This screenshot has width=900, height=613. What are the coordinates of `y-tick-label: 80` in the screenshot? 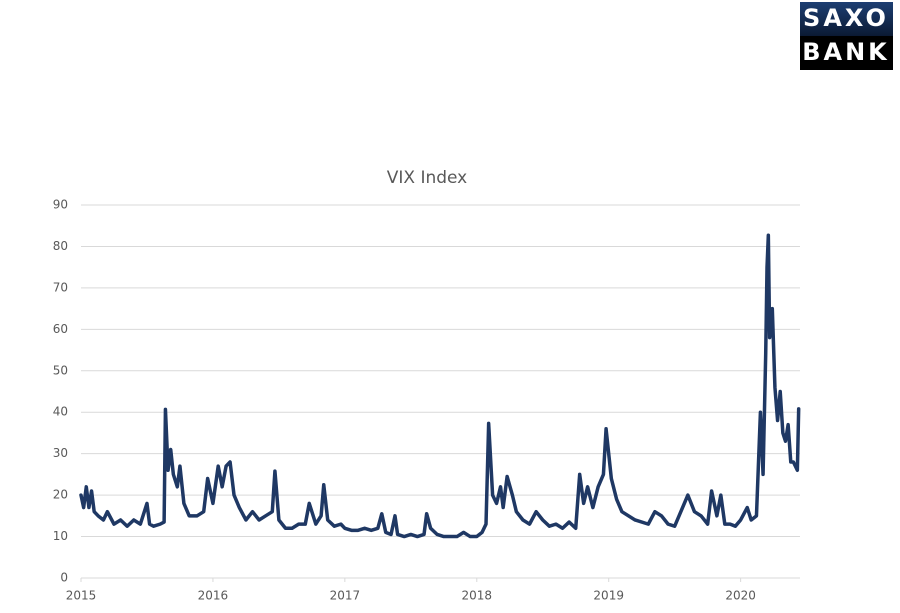 It's located at (60, 246).